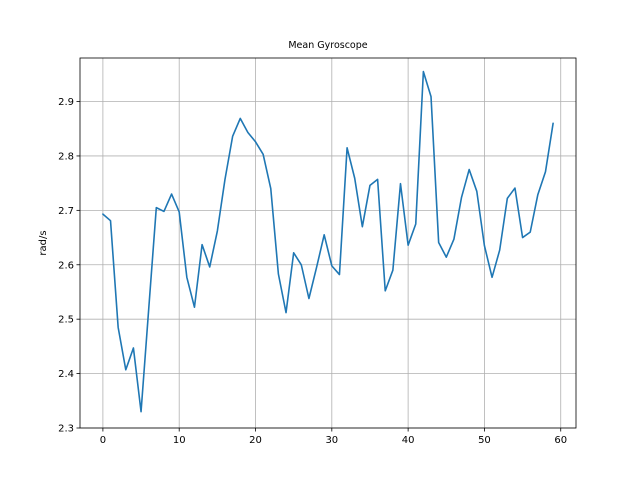 Image resolution: width=640 pixels, height=480 pixels. What do you see at coordinates (66, 265) in the screenshot?
I see `y-tick-label: 2.6` at bounding box center [66, 265].